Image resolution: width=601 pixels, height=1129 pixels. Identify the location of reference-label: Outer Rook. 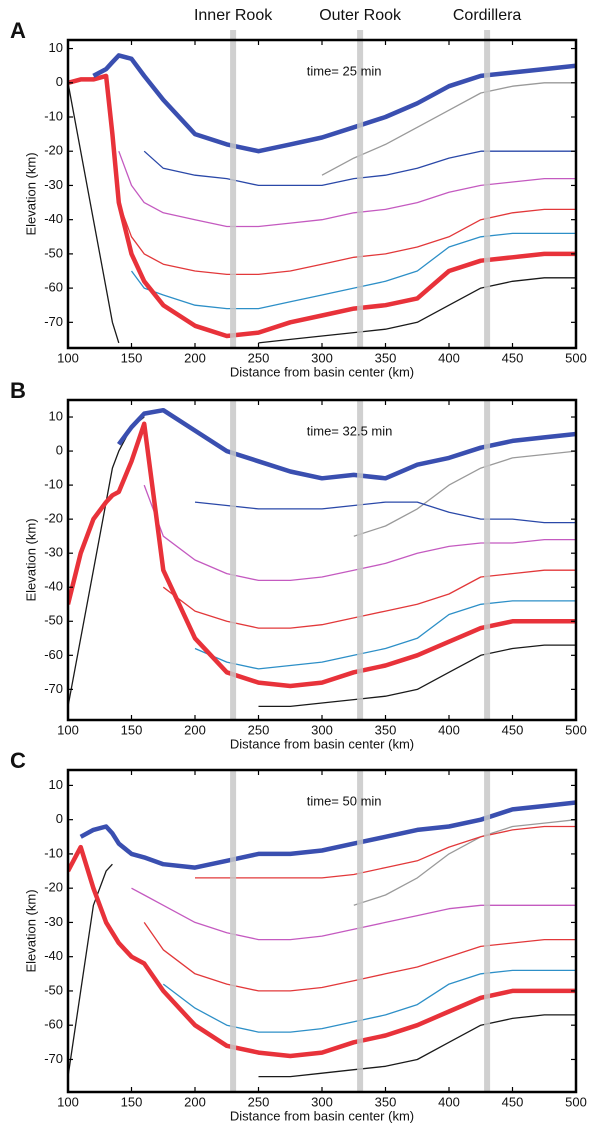
(360, 15).